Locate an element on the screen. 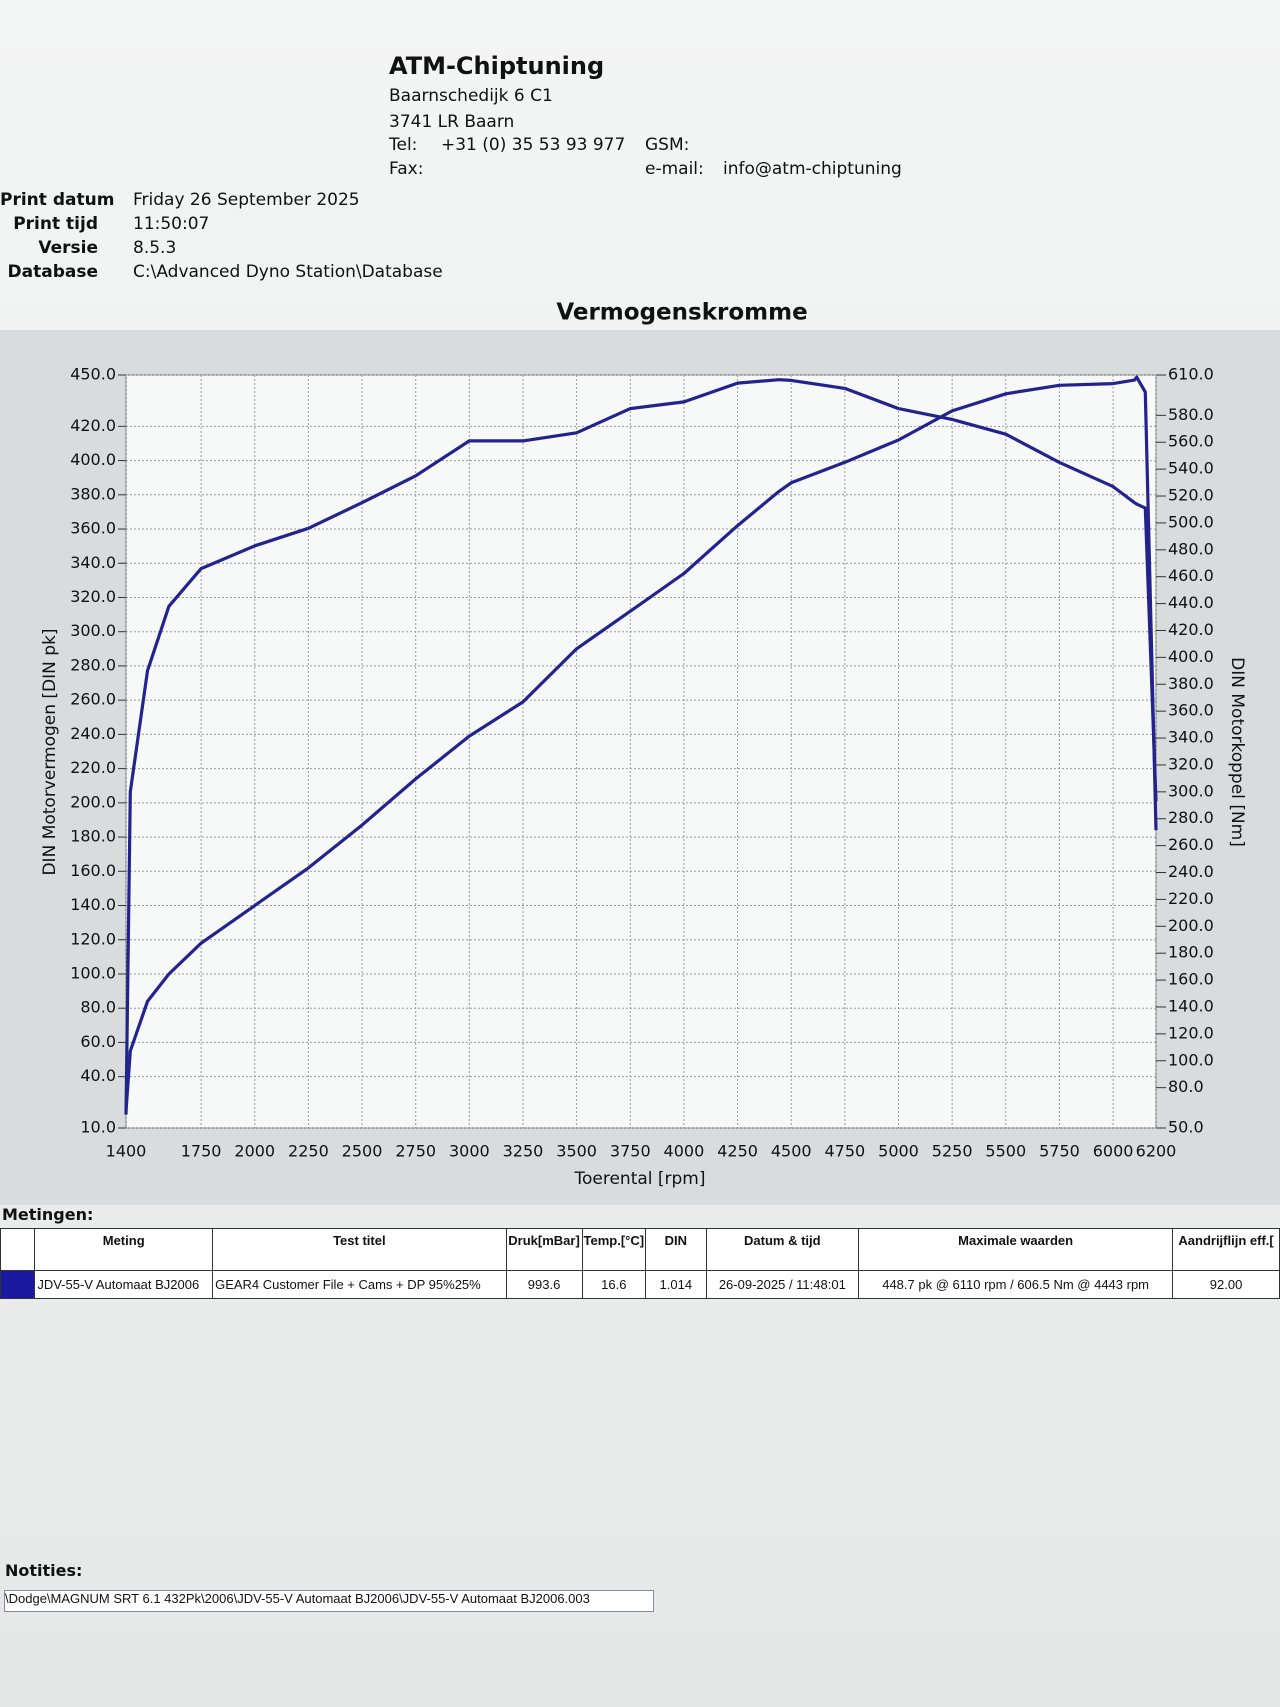 Image resolution: width=1280 pixels, height=1707 pixels. y2-tick-label: 380.0 is located at coordinates (1191, 683).